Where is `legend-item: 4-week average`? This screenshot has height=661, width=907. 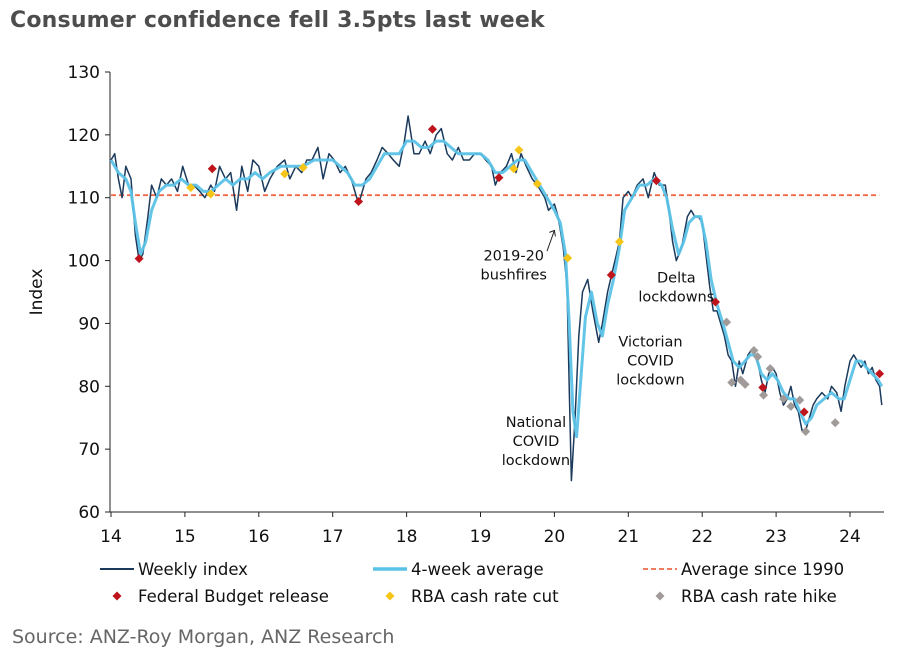
legend-item: 4-week average is located at coordinates (458, 569).